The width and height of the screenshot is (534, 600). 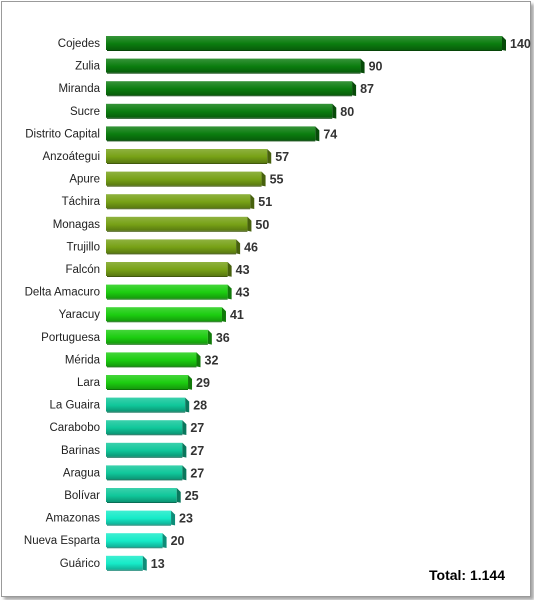 What do you see at coordinates (265, 202) in the screenshot?
I see `value-label: 51` at bounding box center [265, 202].